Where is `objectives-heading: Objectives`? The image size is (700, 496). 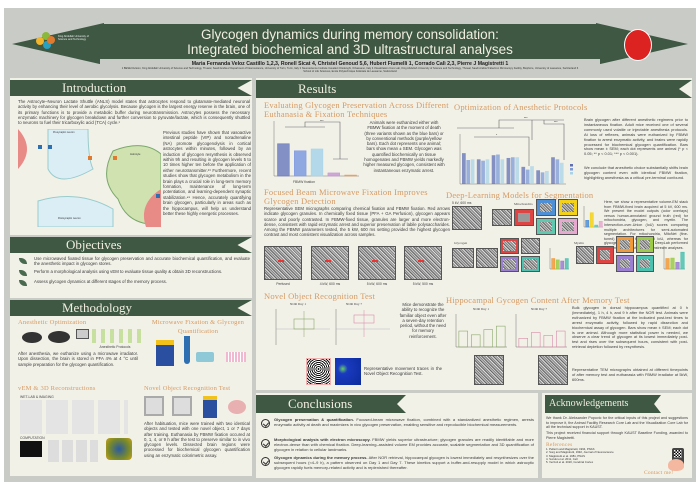
objectives-heading: Objectives is located at coordinates (131, 245).